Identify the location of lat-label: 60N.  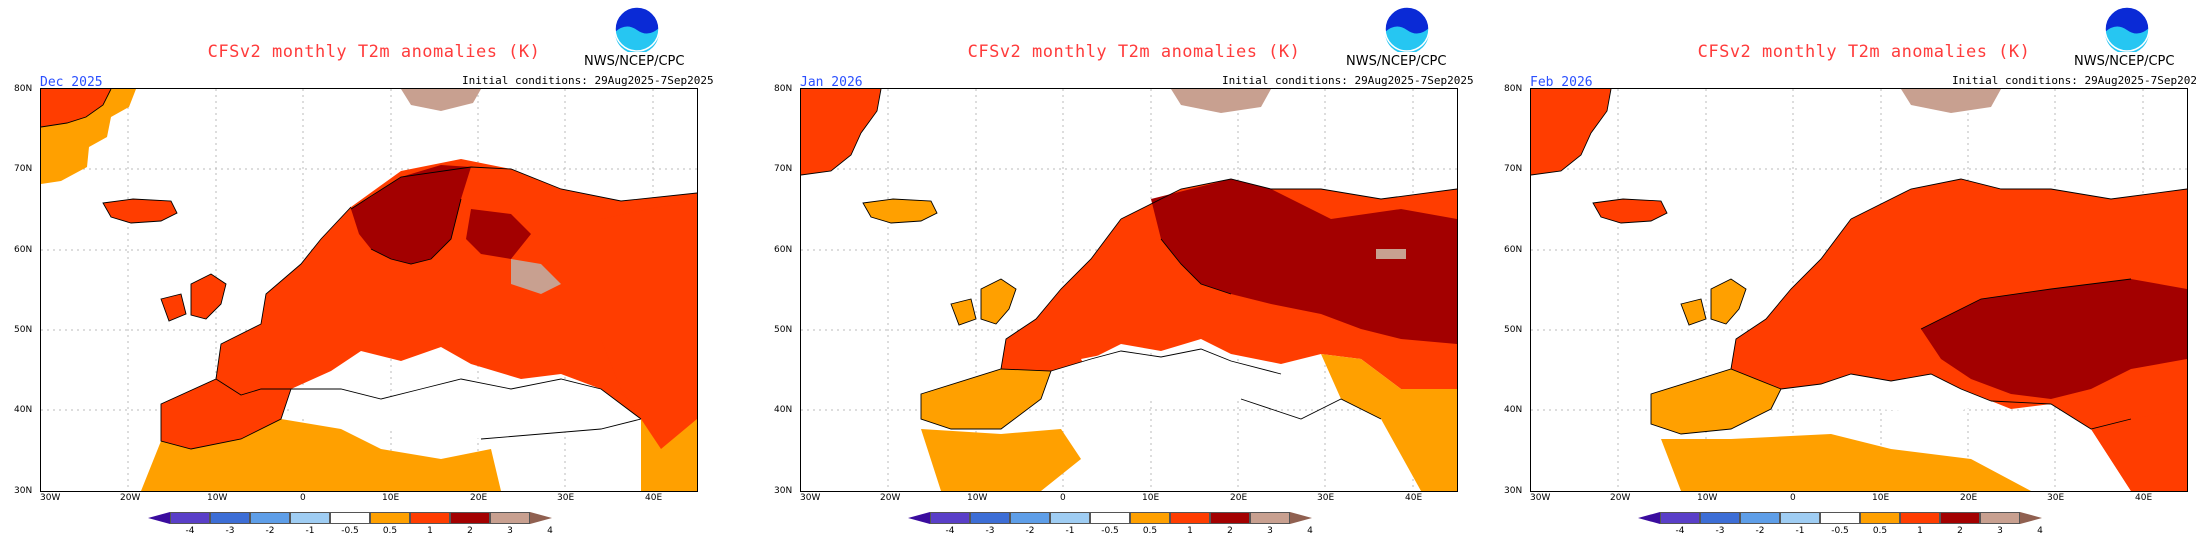
(1513, 250).